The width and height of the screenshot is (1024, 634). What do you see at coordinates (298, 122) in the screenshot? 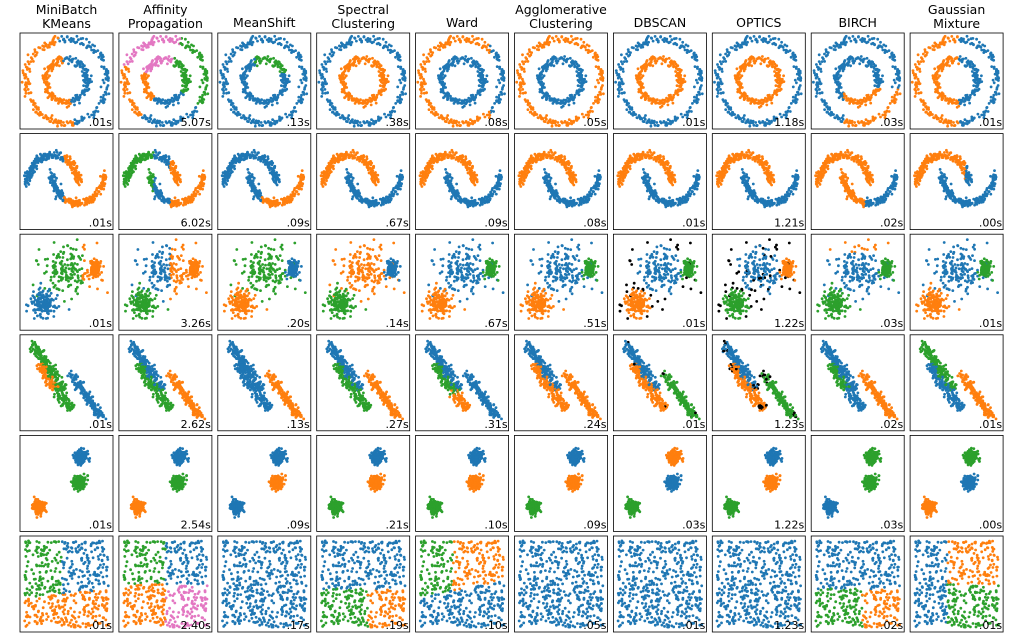
I see `runtime-label: .13s` at bounding box center [298, 122].